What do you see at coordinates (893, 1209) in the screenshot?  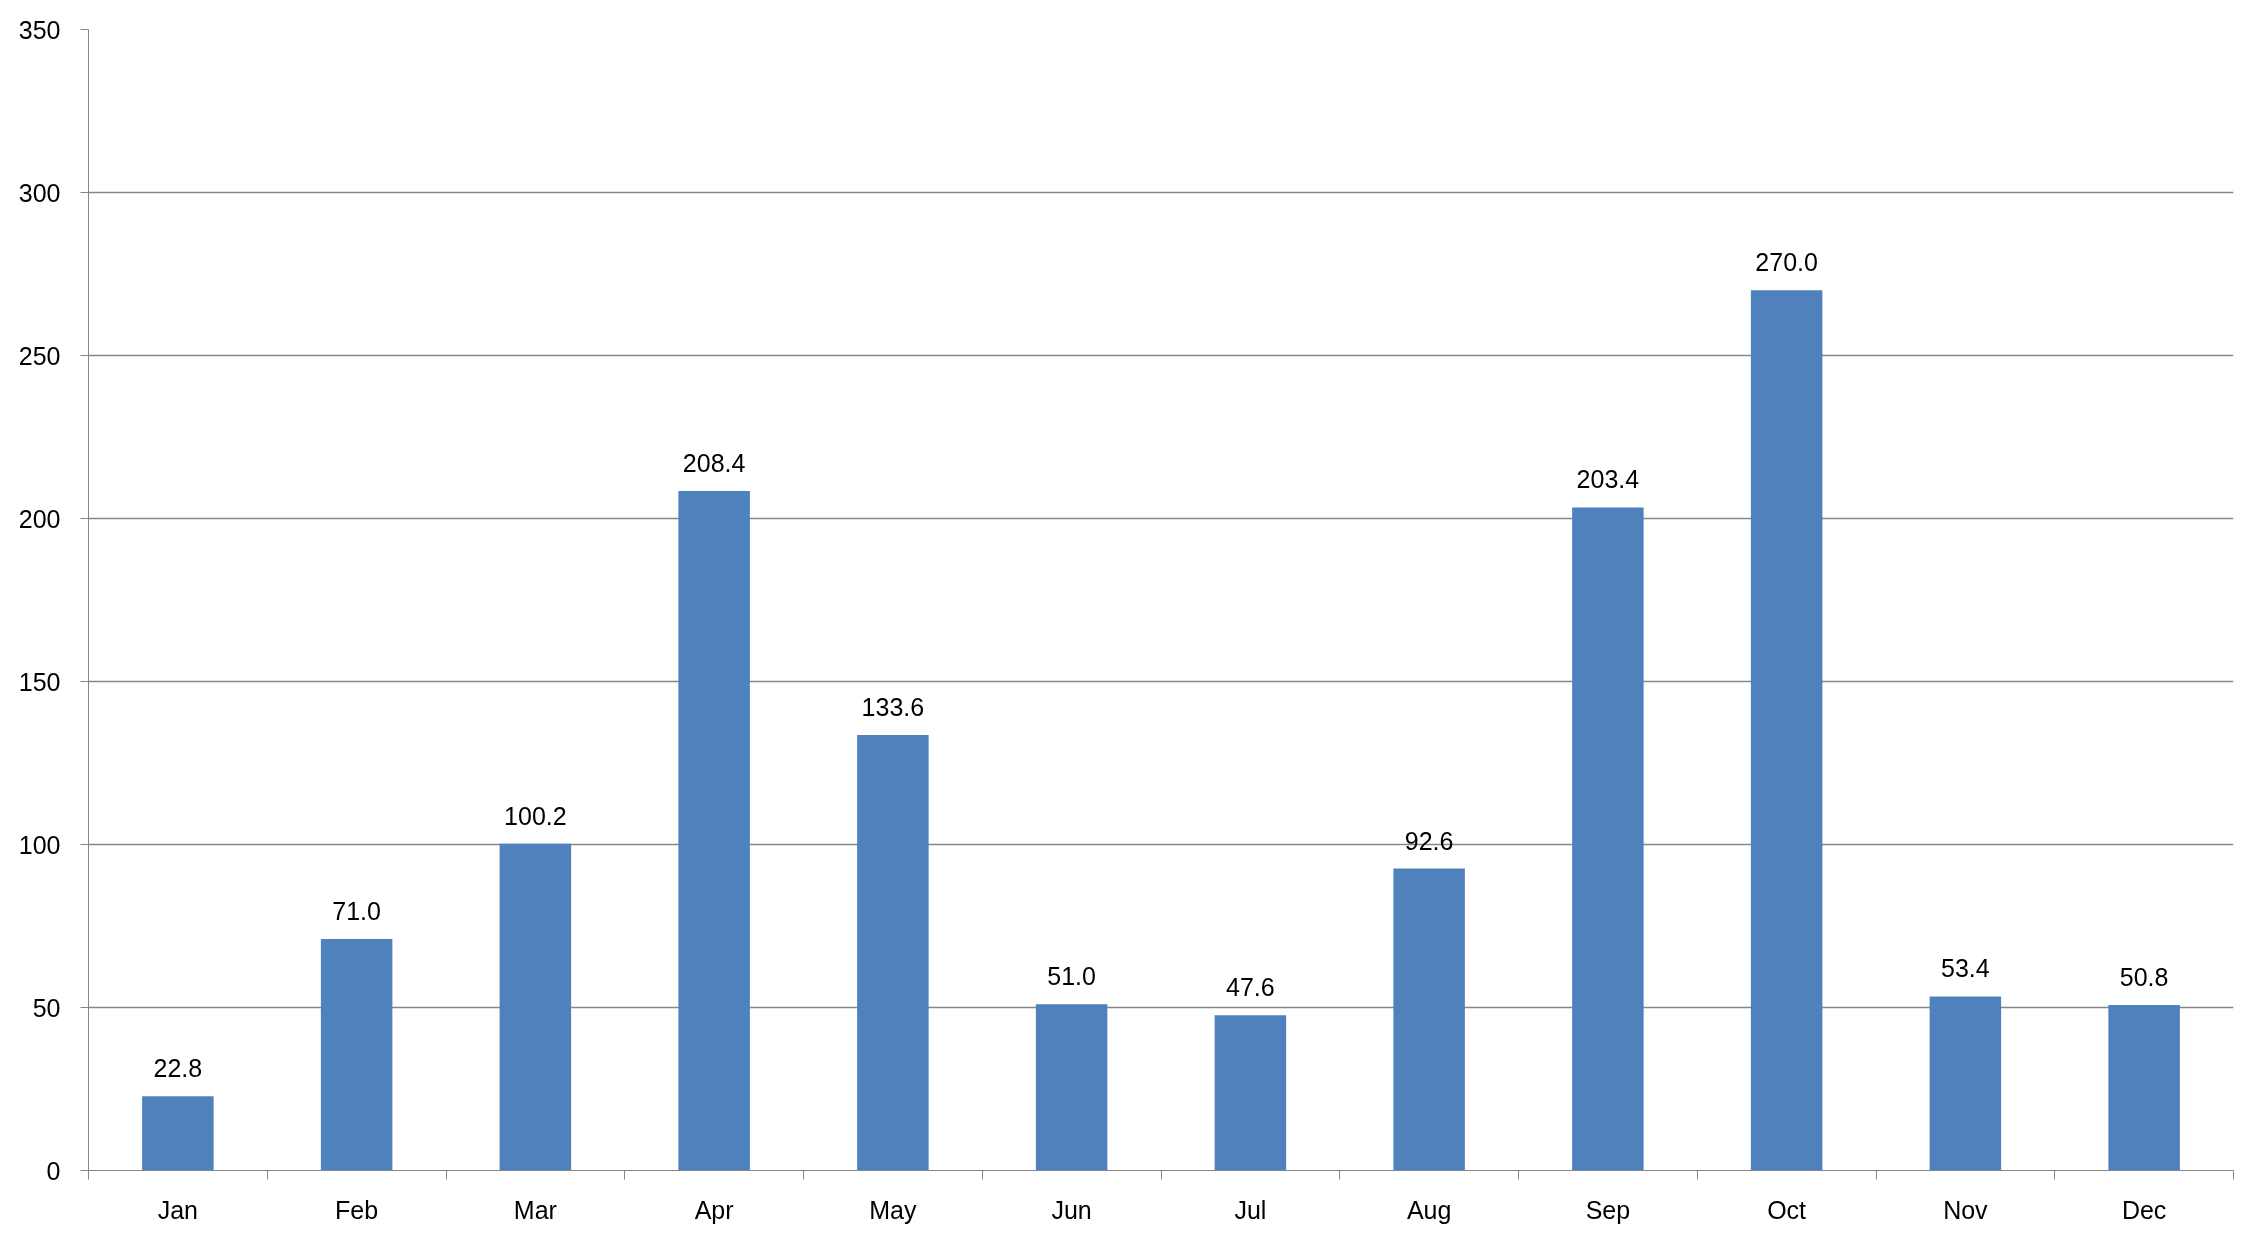 I see `x-tick-label: May` at bounding box center [893, 1209].